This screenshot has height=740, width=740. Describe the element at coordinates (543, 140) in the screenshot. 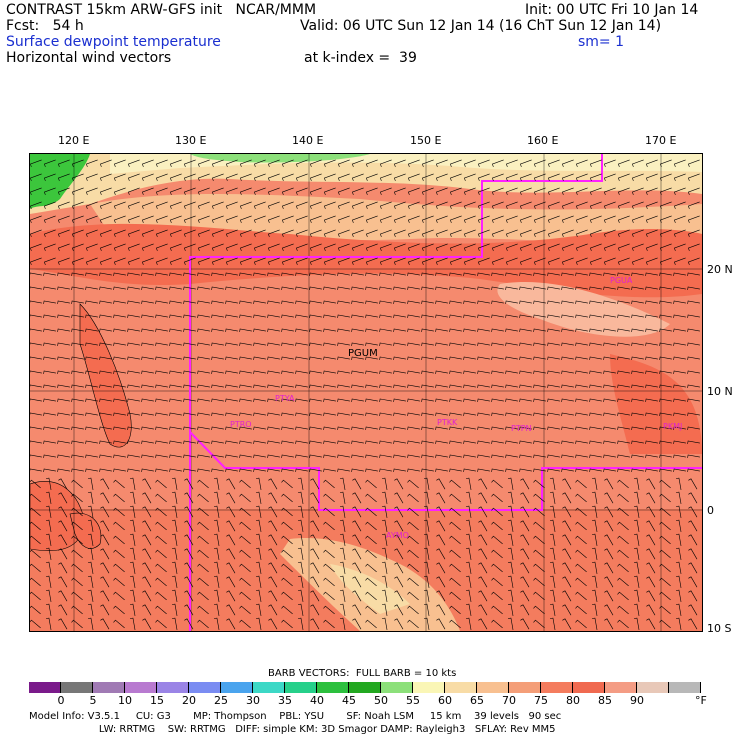

I see `lon-label-160e: 160 E` at that location.